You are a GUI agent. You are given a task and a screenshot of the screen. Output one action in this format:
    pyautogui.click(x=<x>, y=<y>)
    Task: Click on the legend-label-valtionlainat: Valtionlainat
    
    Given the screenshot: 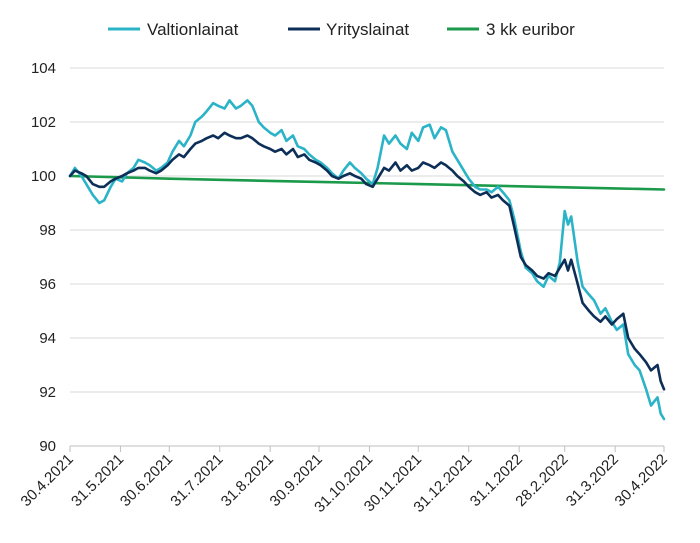 What is the action you would take?
    pyautogui.click(x=193, y=29)
    